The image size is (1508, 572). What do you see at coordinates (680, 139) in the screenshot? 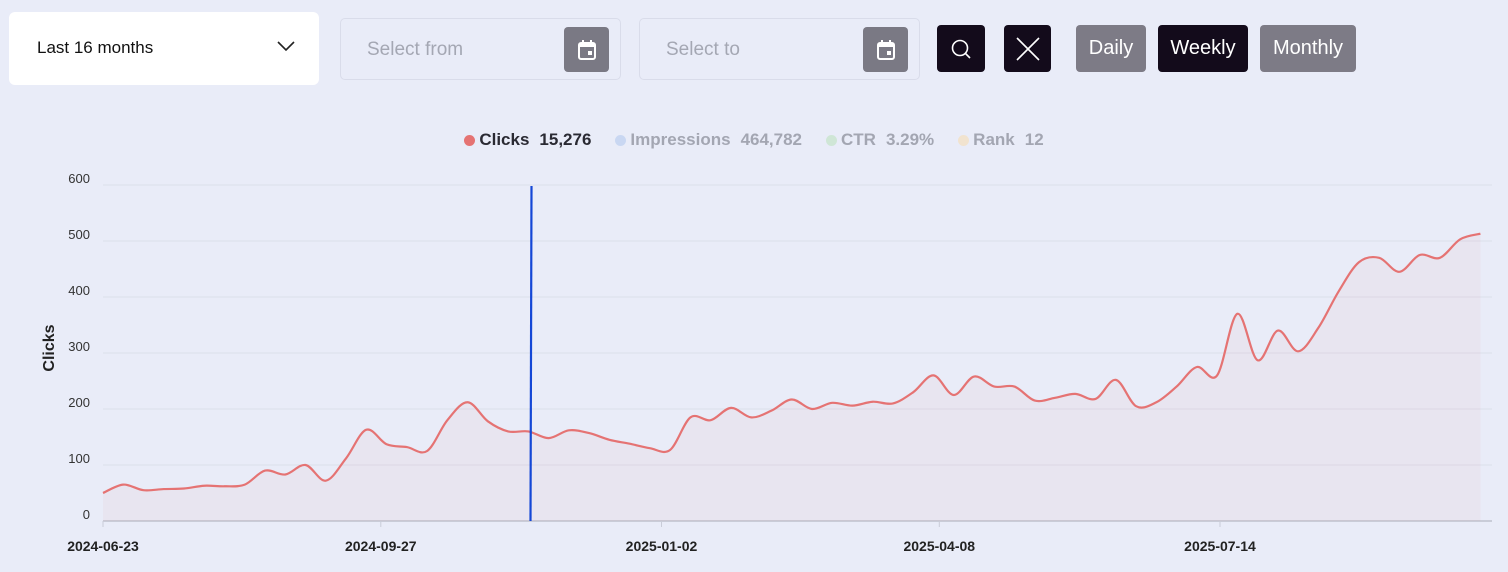
I see `legend-name: Impressions` at bounding box center [680, 139].